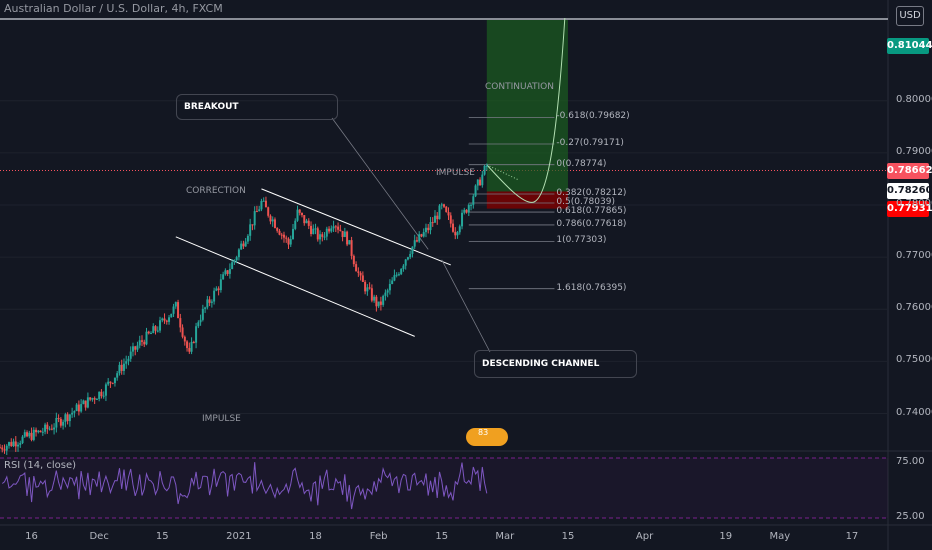 Image resolution: width=932 pixels, height=550 pixels. Describe the element at coordinates (487, 437) in the screenshot. I see `events-badge: 83` at that location.